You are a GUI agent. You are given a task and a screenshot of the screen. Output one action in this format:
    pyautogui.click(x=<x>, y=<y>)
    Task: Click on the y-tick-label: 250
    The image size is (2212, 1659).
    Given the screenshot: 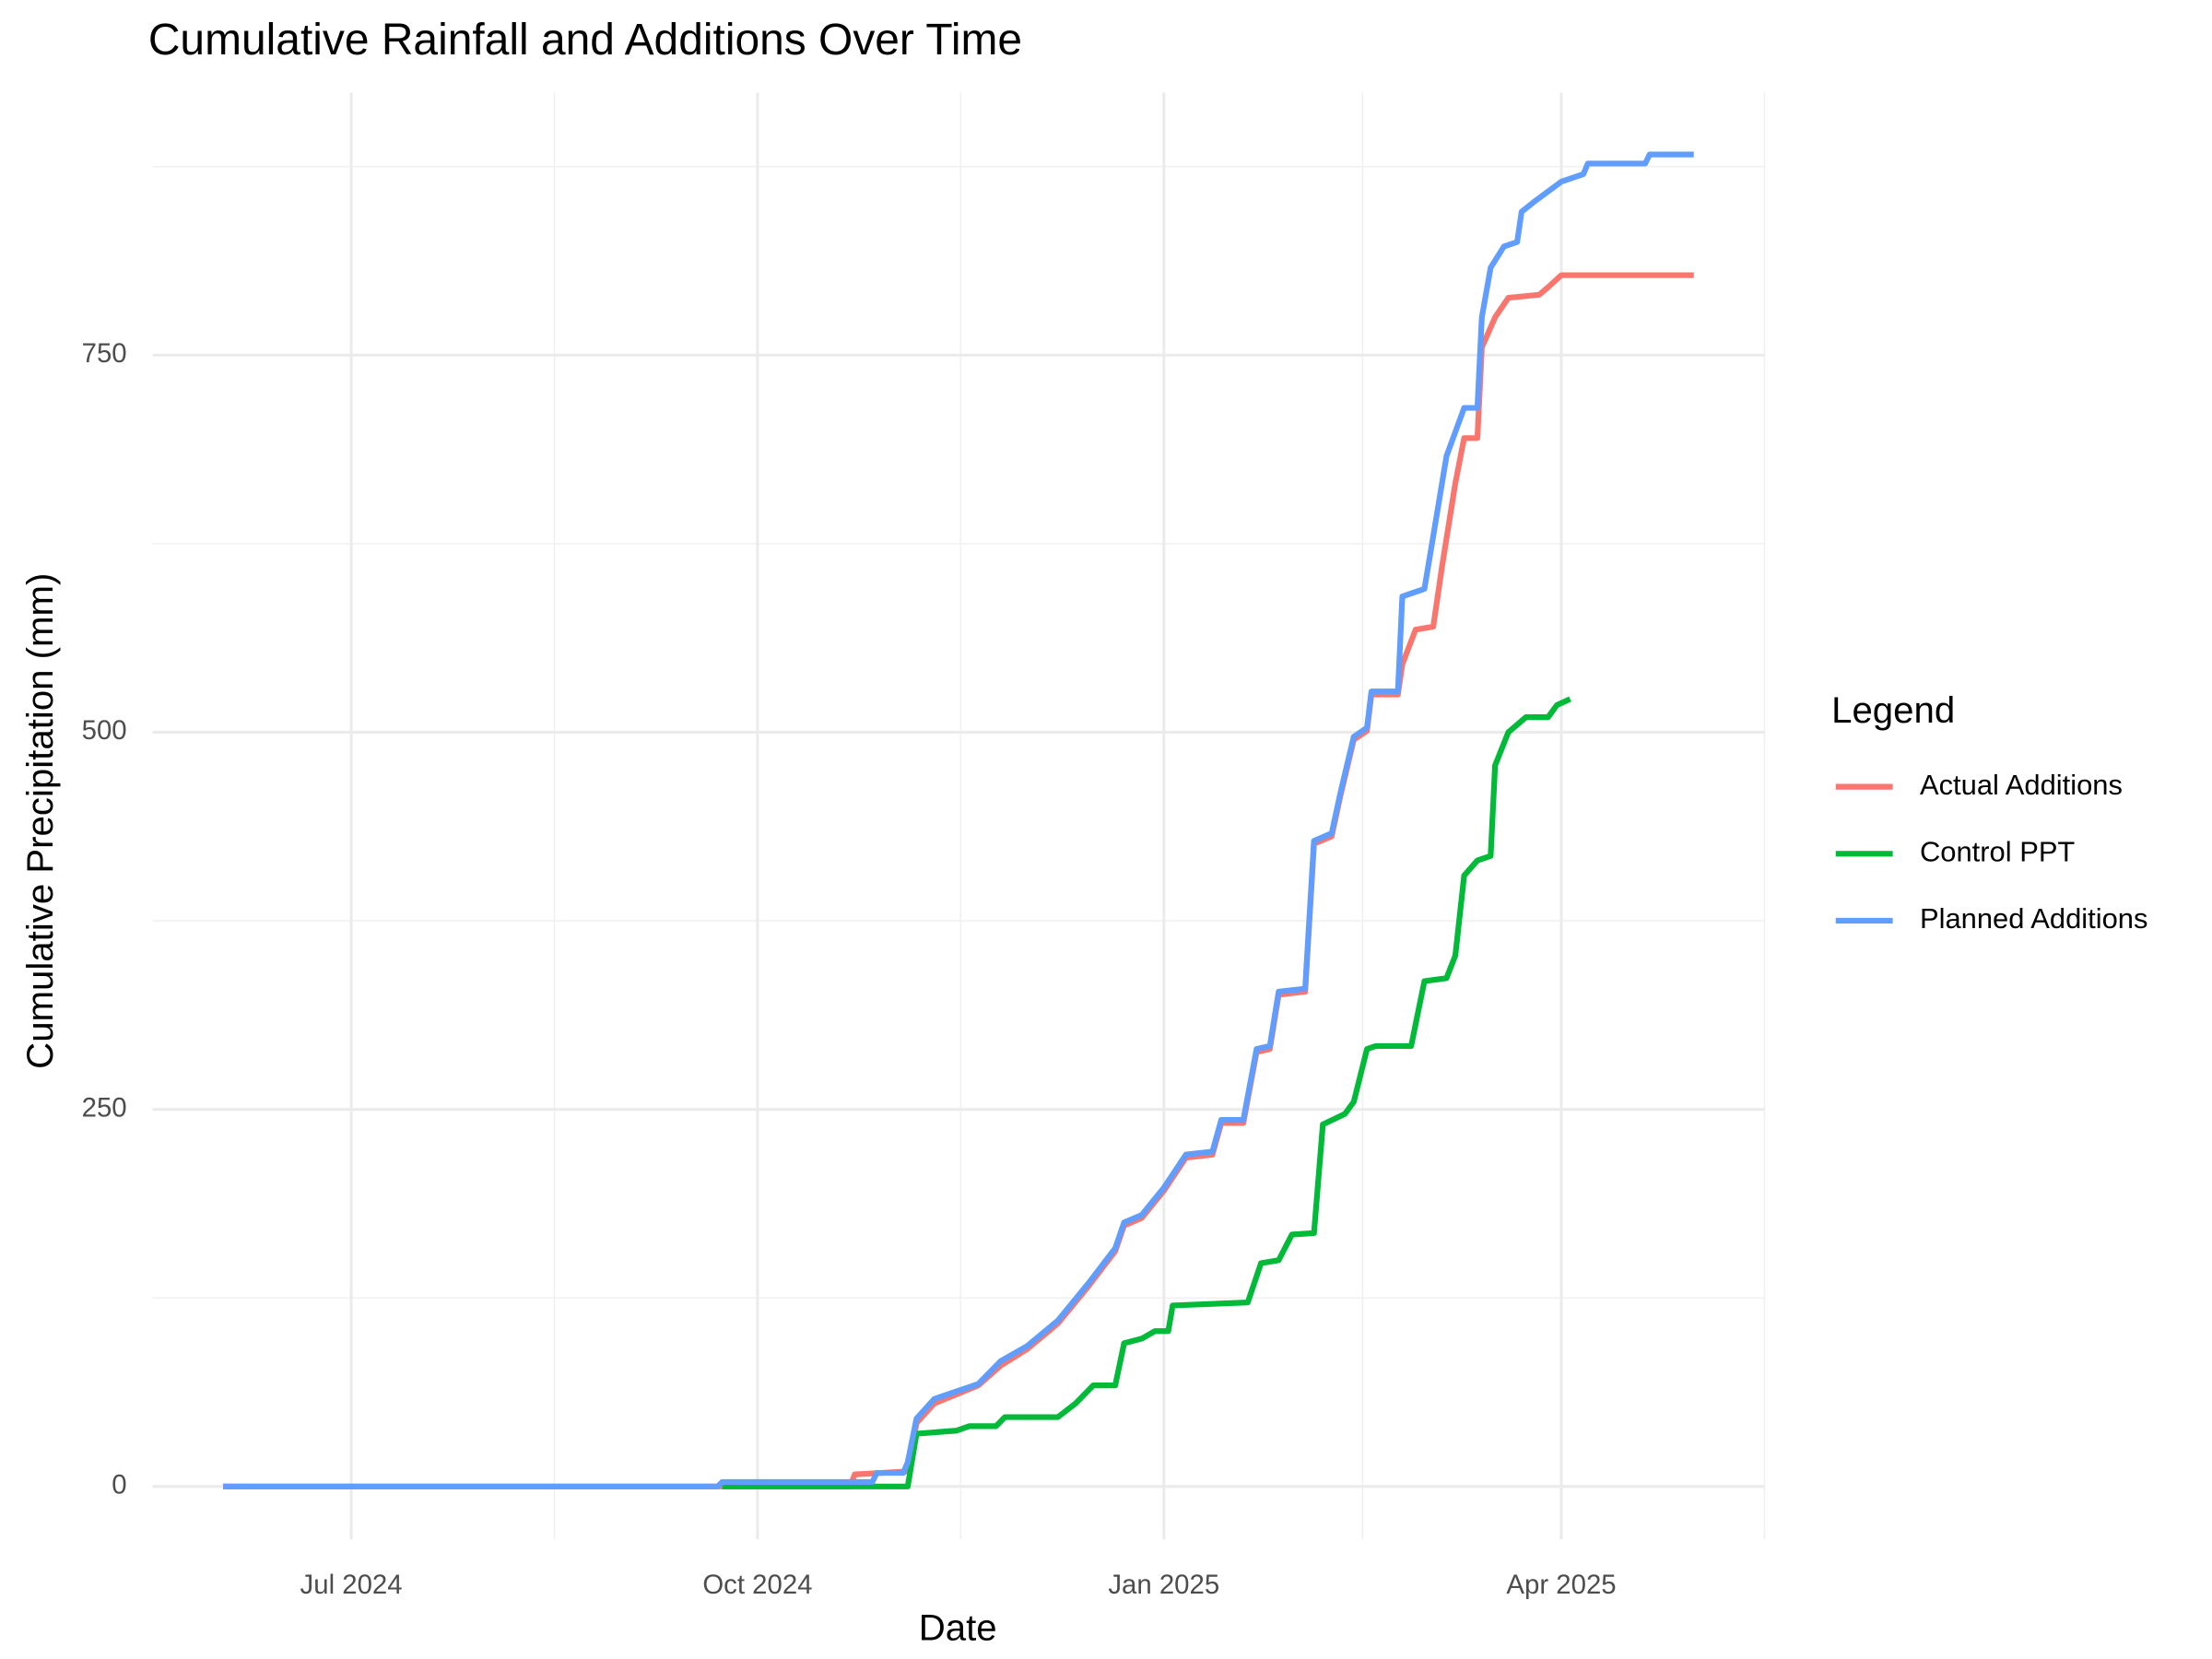 What is the action you would take?
    pyautogui.click(x=104, y=1107)
    